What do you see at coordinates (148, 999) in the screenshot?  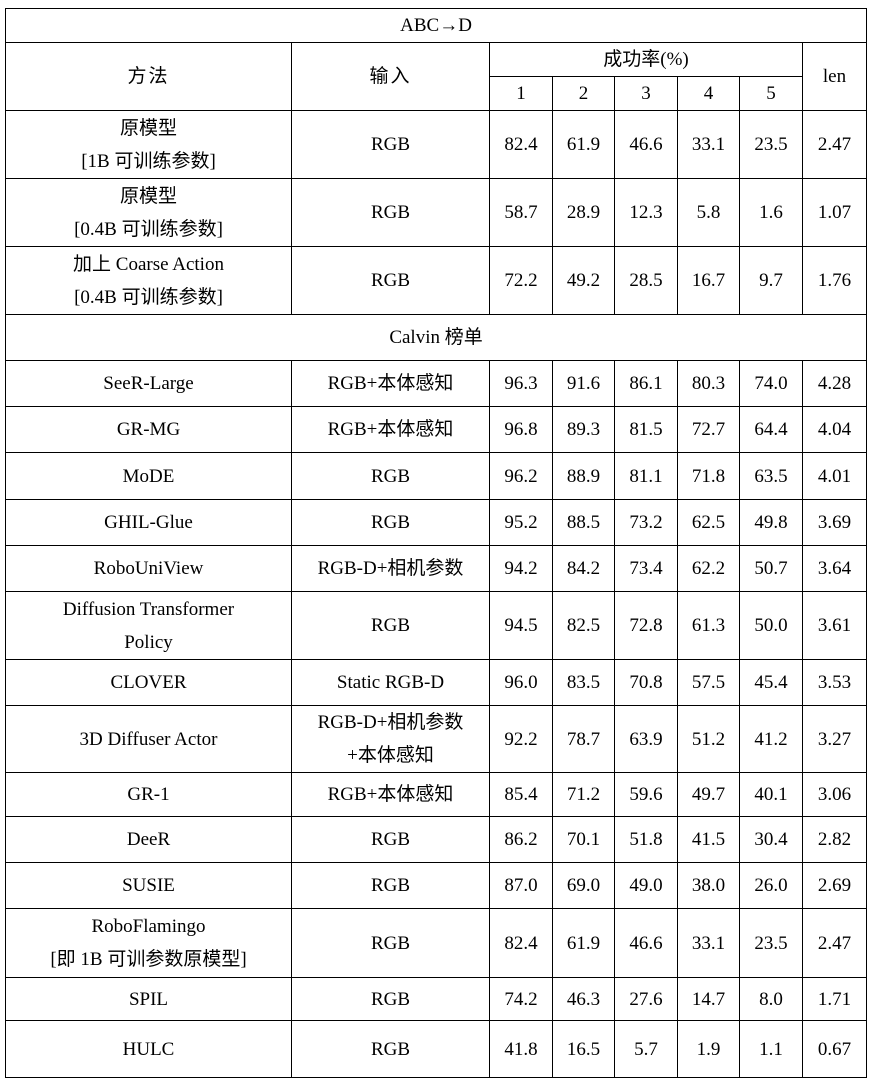 I see `method-cell: SPIL` at bounding box center [148, 999].